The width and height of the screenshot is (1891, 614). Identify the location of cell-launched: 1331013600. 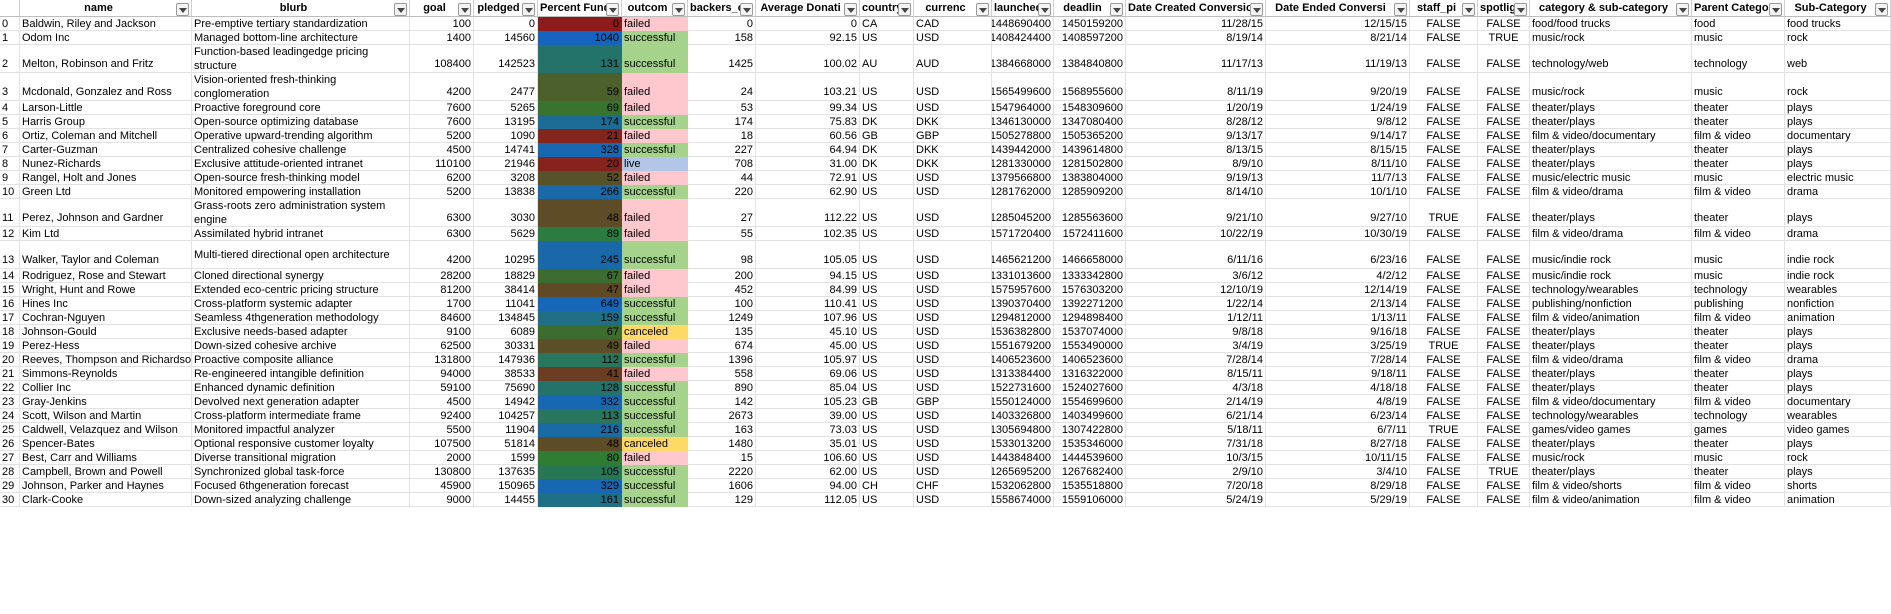
(1023, 276).